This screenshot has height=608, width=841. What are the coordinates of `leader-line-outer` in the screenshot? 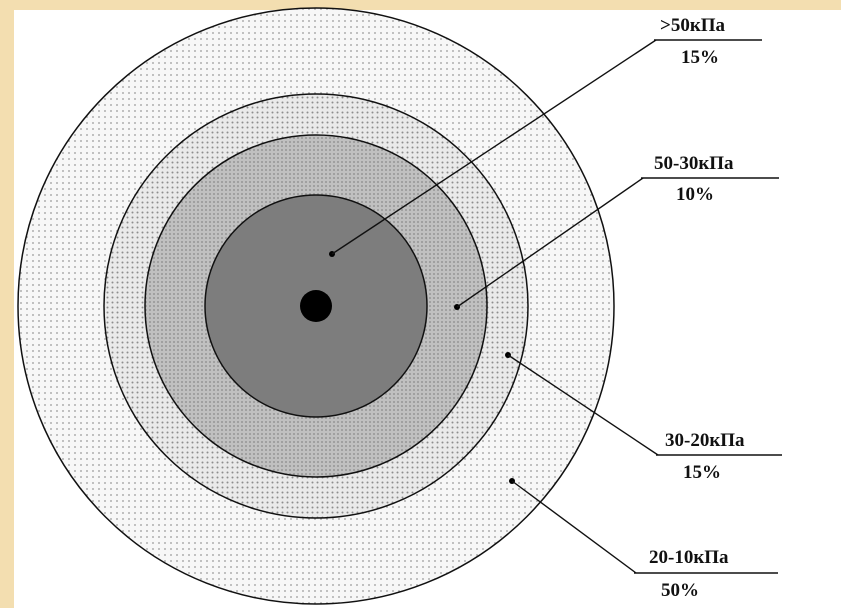 It's located at (574, 527).